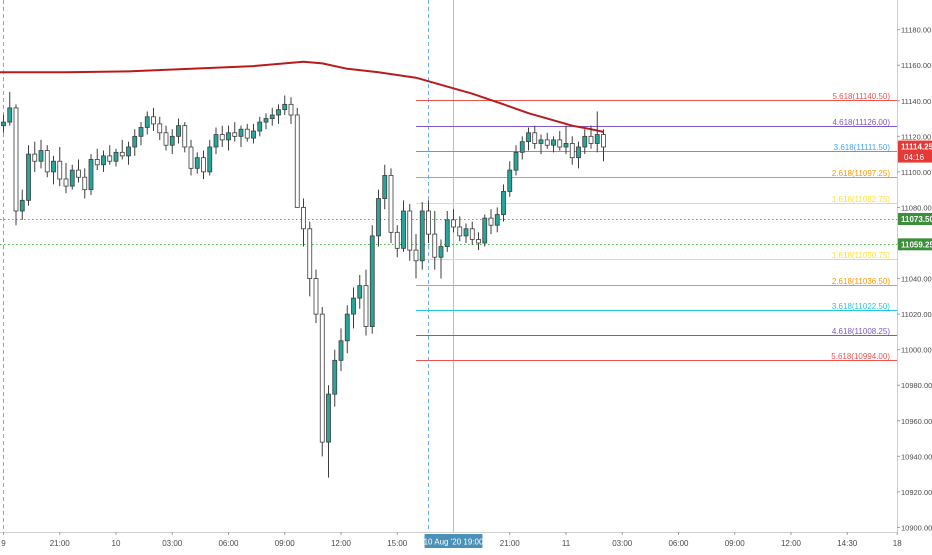 The height and width of the screenshot is (555, 932). Describe the element at coordinates (862, 147) in the screenshot. I see `fib-level-label: 3.618(11111.50)` at that location.